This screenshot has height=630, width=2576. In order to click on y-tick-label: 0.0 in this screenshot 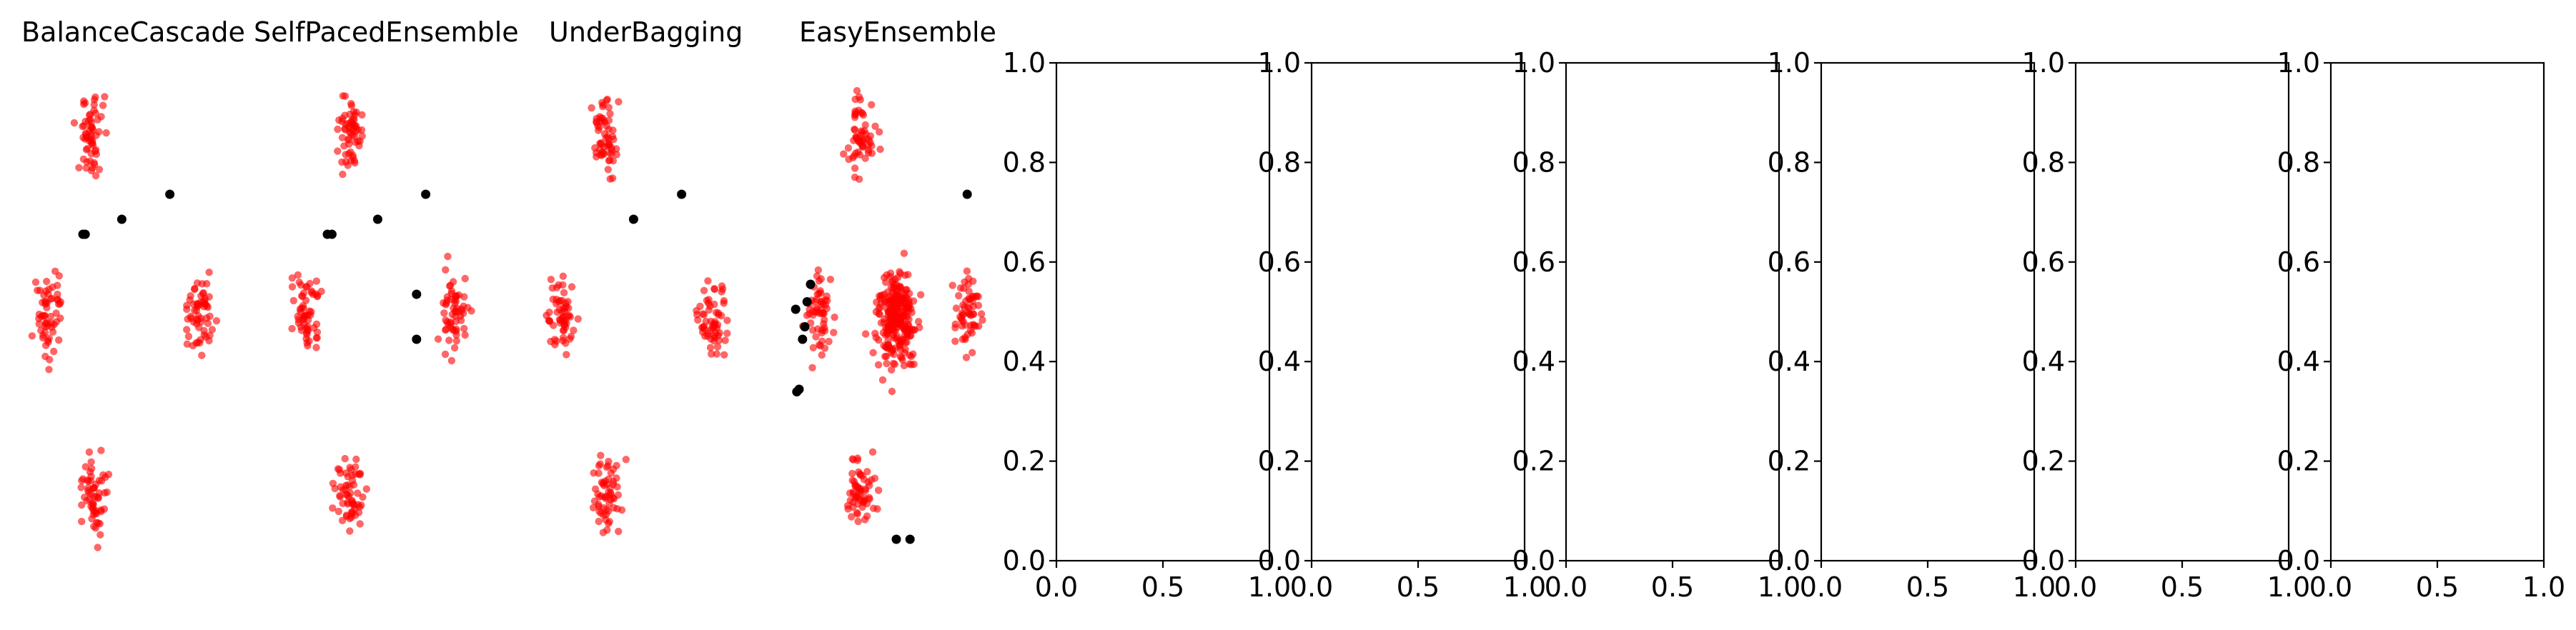, I will do `click(1789, 560)`.